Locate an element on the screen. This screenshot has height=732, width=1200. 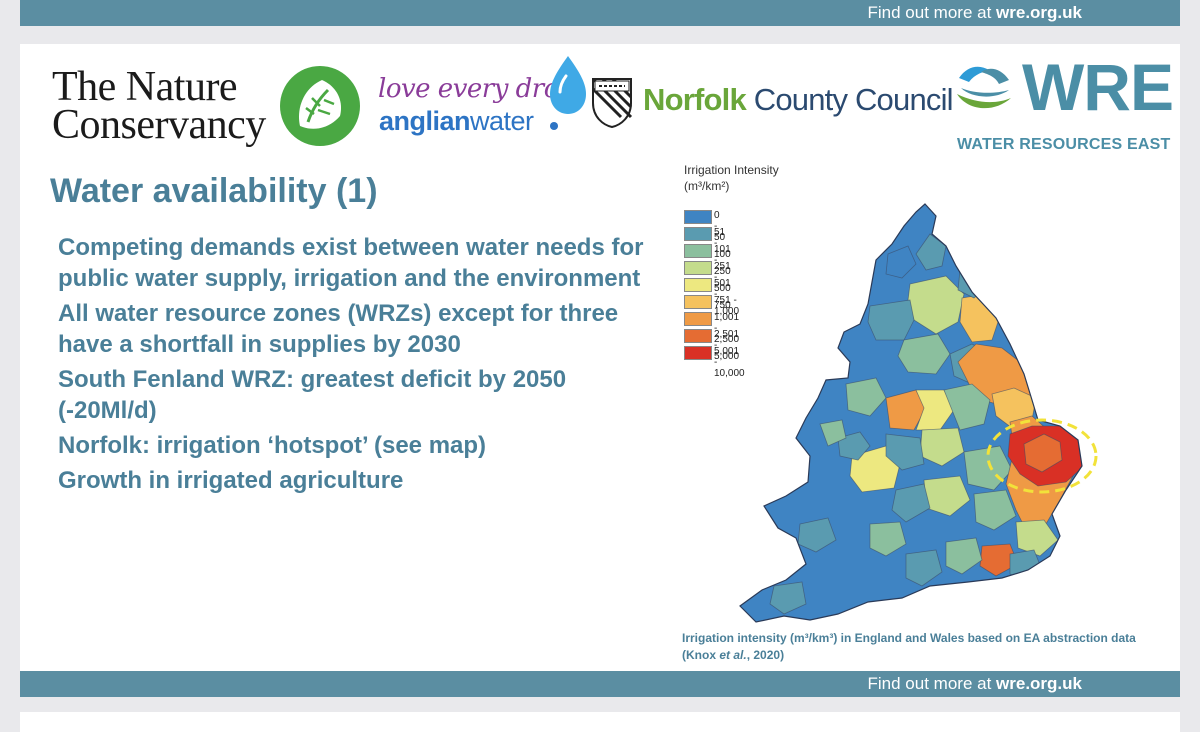
next-slide-card is located at coordinates (600, 722).